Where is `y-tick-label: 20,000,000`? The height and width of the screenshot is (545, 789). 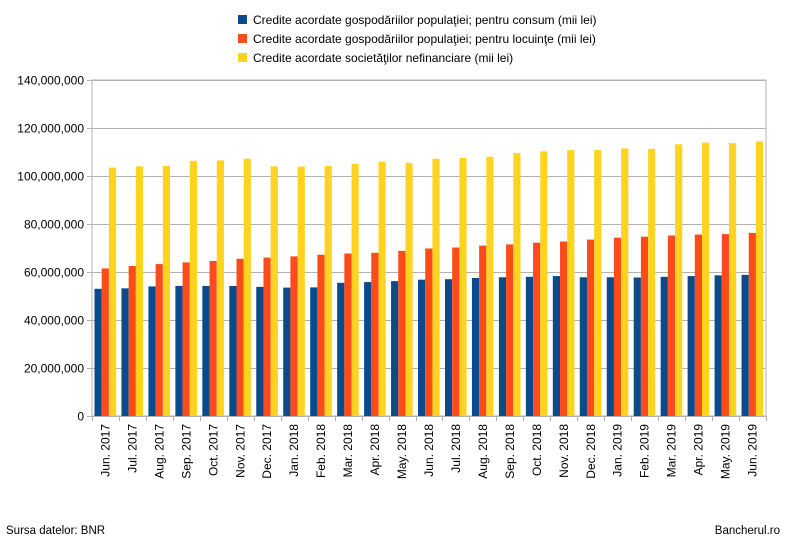 y-tick-label: 20,000,000 is located at coordinates (54, 369).